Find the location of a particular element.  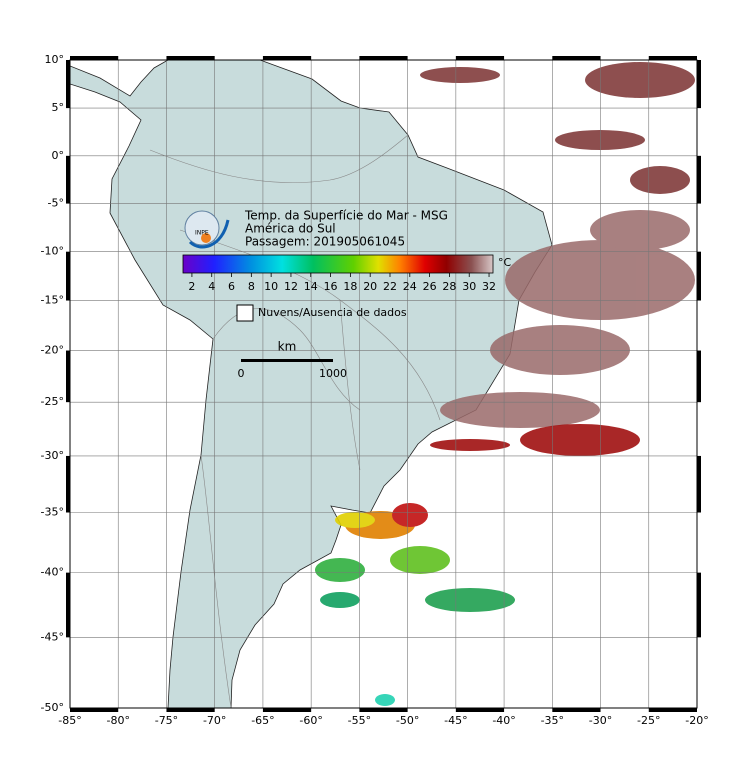

title-line: América do Sul is located at coordinates (290, 229).